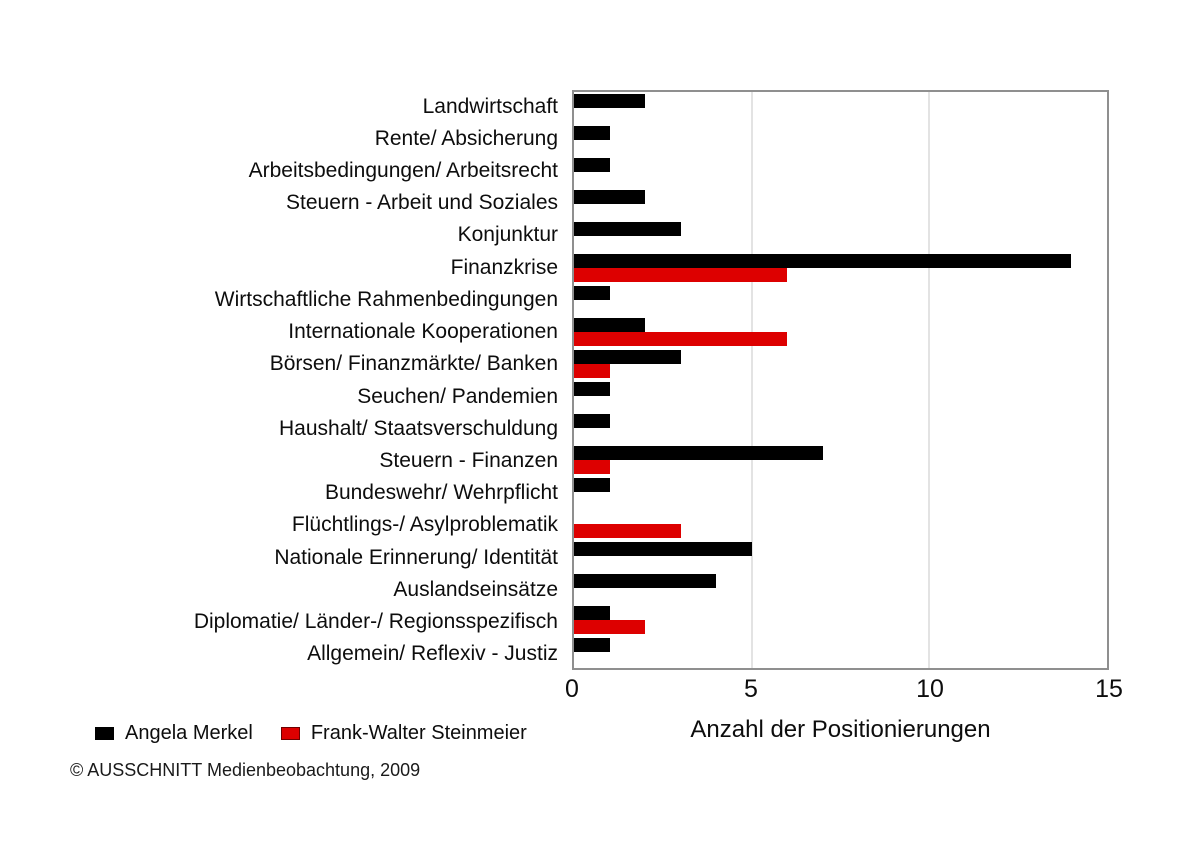 The width and height of the screenshot is (1200, 848). What do you see at coordinates (418, 428) in the screenshot?
I see `category-label: Haushalt/ Staatsverschuldung` at bounding box center [418, 428].